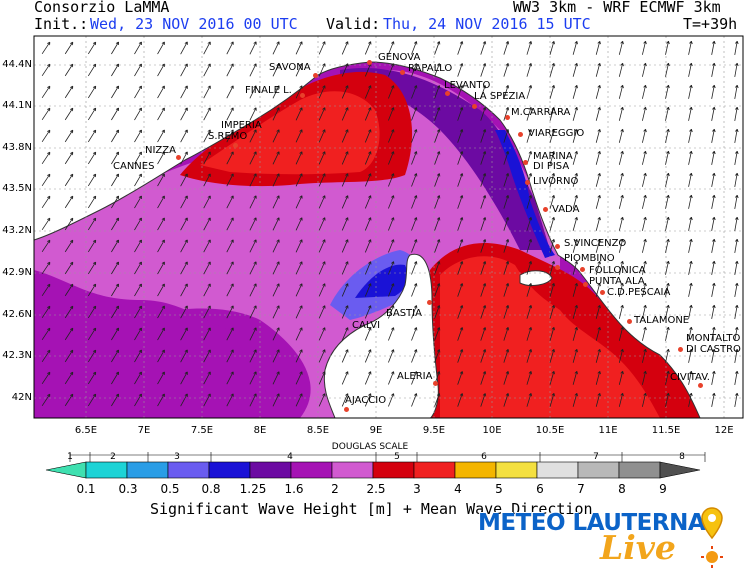  I want to click on lon-tick: 9E, so click(376, 430).